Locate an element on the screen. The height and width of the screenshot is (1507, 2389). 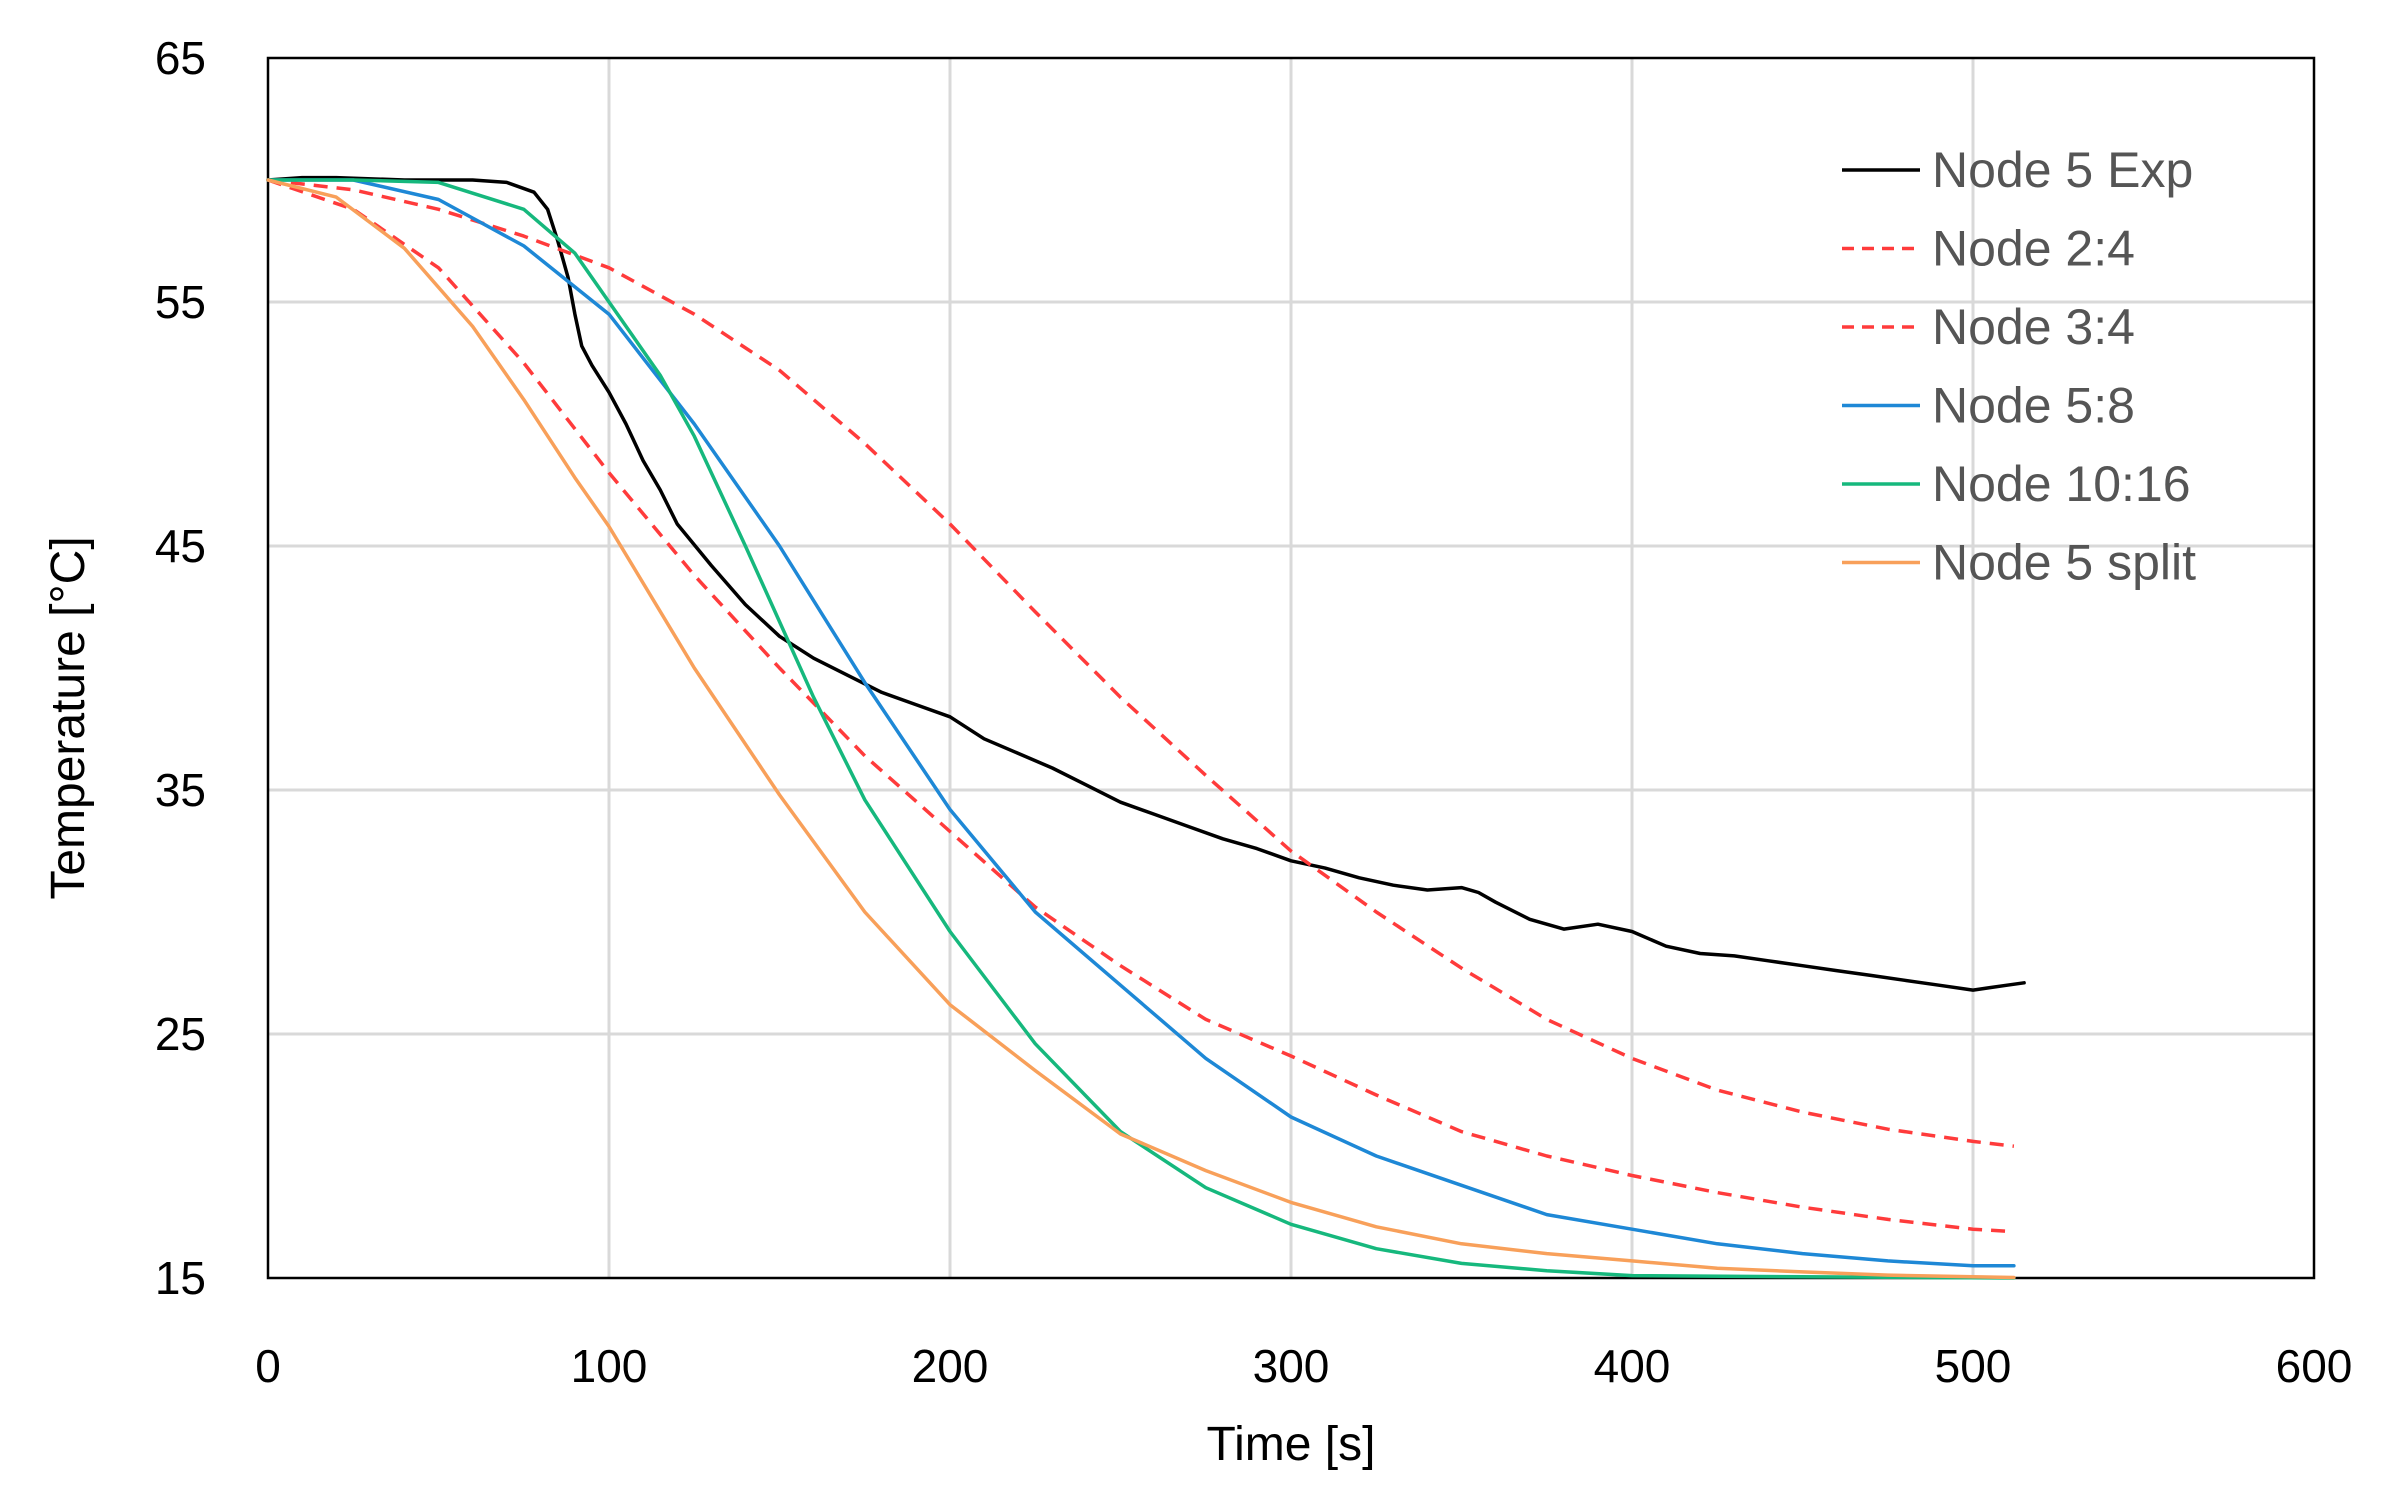
x-tick-label: 100 is located at coordinates (609, 1366).